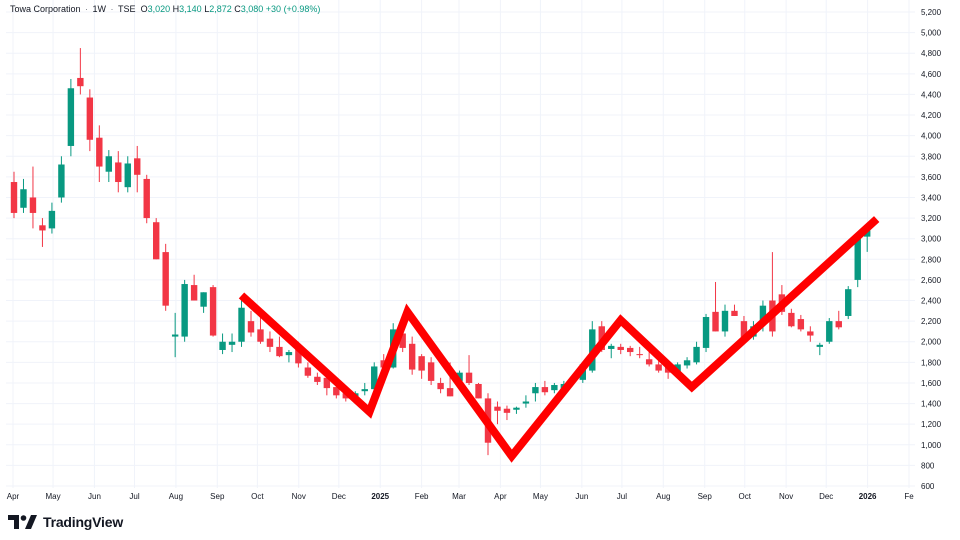 The width and height of the screenshot is (960, 540). Describe the element at coordinates (380, 496) in the screenshot. I see `time-tick-label: 2025` at that location.